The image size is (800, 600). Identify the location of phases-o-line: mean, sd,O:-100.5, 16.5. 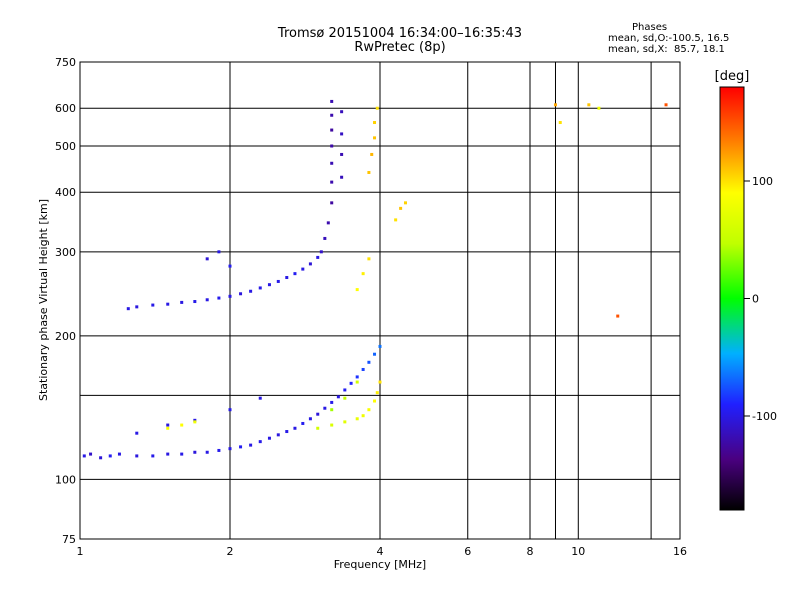
(669, 38).